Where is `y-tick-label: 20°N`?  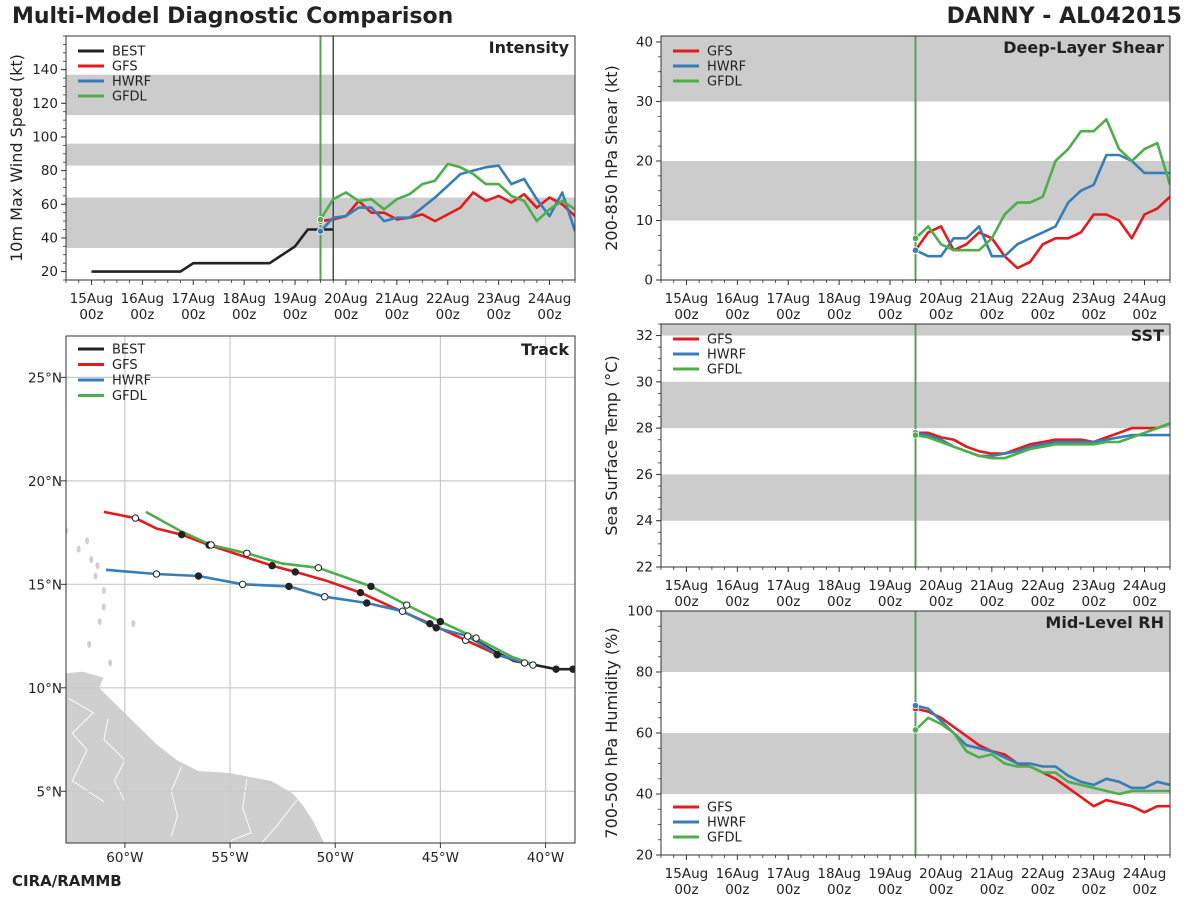
y-tick-label: 20°N is located at coordinates (45, 482).